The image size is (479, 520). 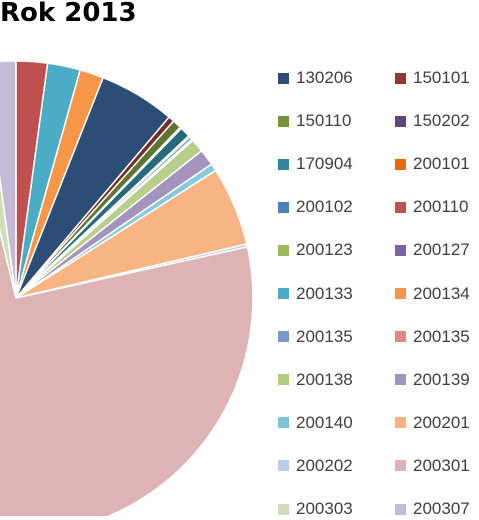 I want to click on legend-label: 200140, so click(x=324, y=422).